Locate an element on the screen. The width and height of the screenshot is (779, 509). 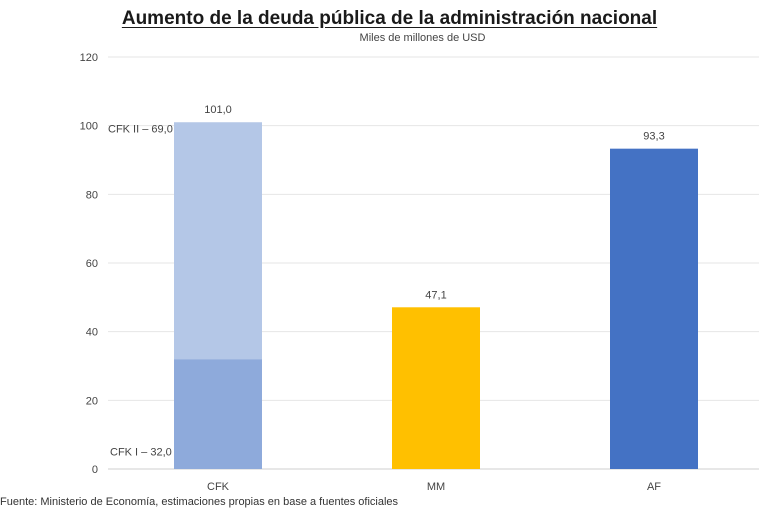
x-tick-label: MM is located at coordinates (436, 487).